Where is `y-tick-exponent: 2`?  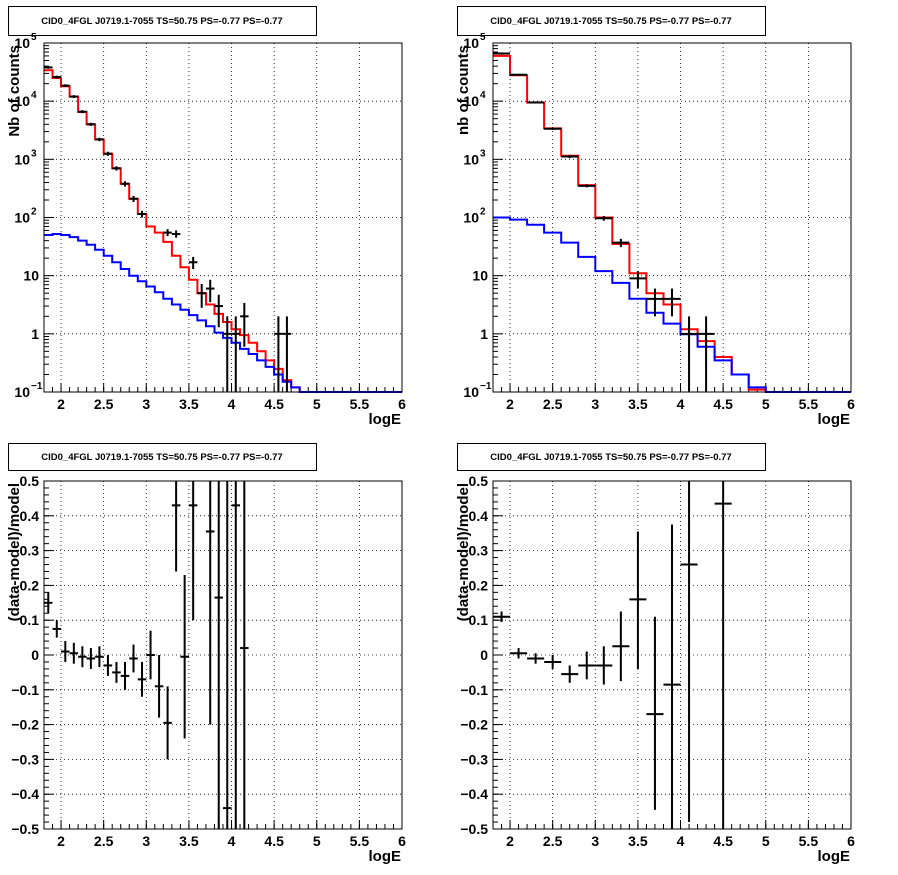 y-tick-exponent: 2 is located at coordinates (483, 212).